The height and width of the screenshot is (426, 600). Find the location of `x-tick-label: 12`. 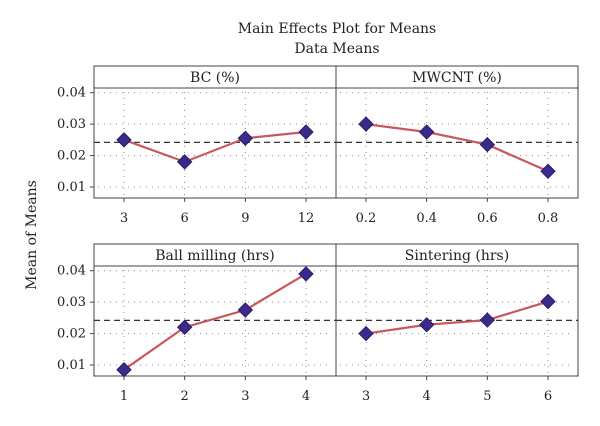

x-tick-label: 12 is located at coordinates (306, 218).